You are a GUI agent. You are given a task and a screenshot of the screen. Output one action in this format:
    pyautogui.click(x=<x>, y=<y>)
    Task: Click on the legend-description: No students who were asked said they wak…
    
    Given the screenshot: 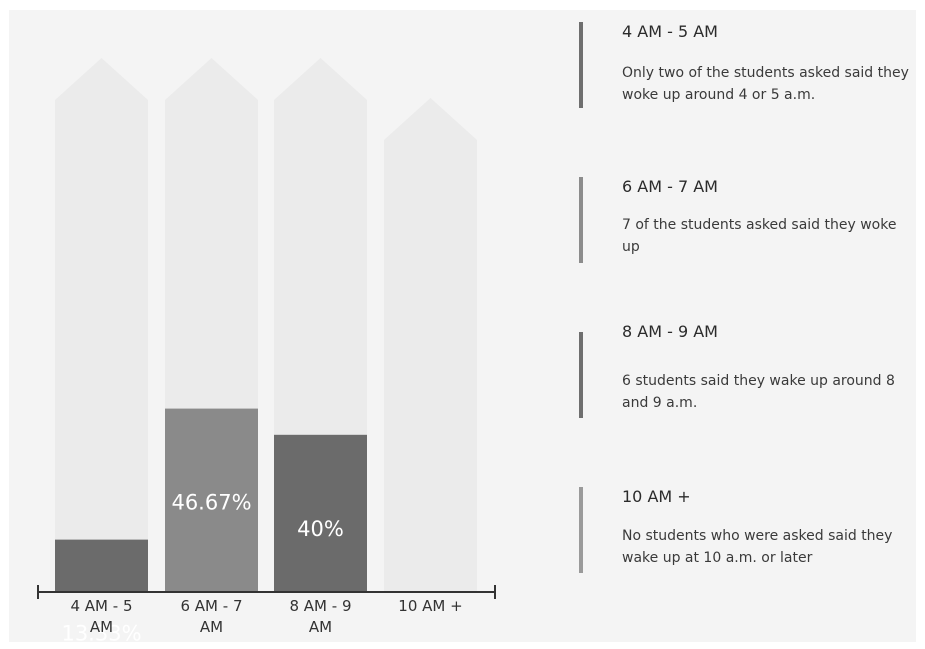 What is the action you would take?
    pyautogui.click(x=767, y=547)
    